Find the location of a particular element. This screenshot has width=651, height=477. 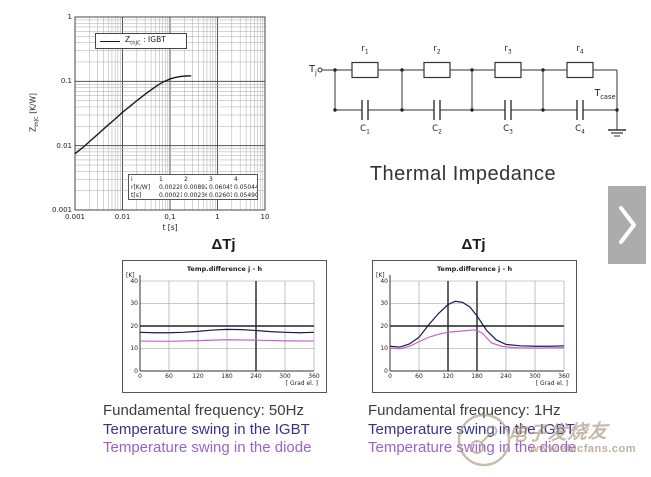

dtj-50hz-y-label: [K] is located at coordinates (130, 275).